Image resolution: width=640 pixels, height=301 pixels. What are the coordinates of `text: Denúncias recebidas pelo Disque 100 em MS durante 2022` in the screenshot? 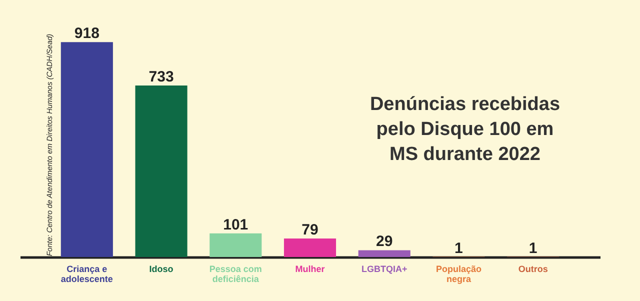 It's located at (465, 129).